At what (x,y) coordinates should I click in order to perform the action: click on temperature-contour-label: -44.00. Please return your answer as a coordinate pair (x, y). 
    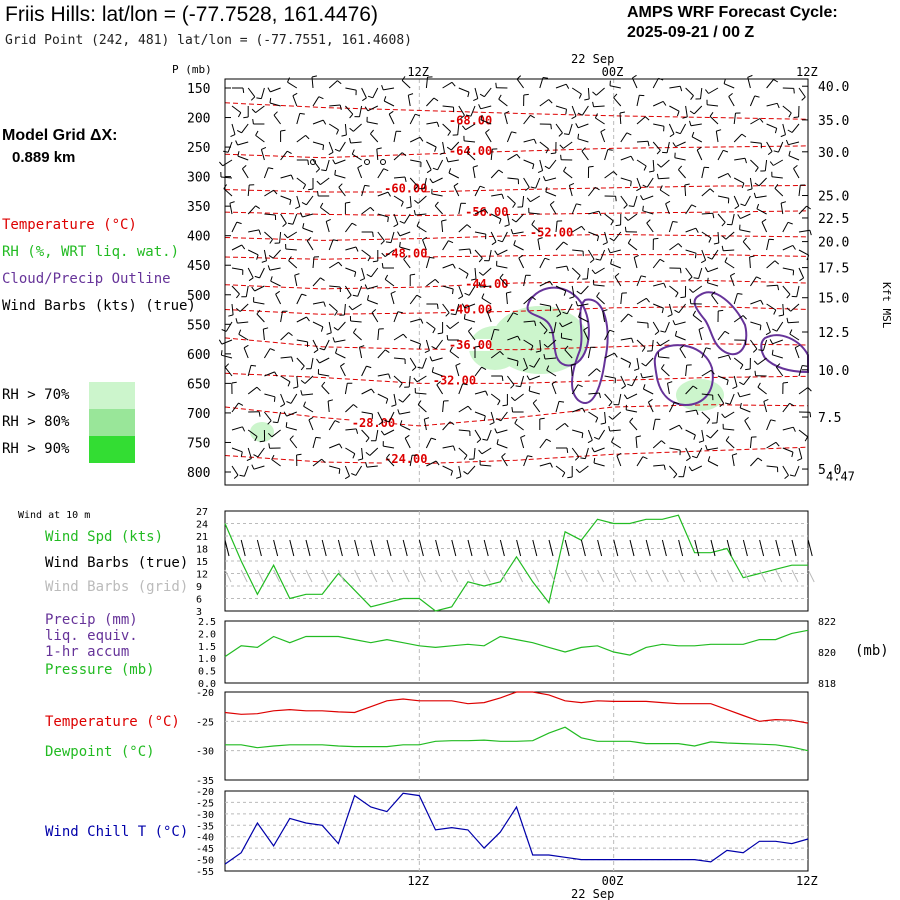
    Looking at the image, I should click on (486, 284).